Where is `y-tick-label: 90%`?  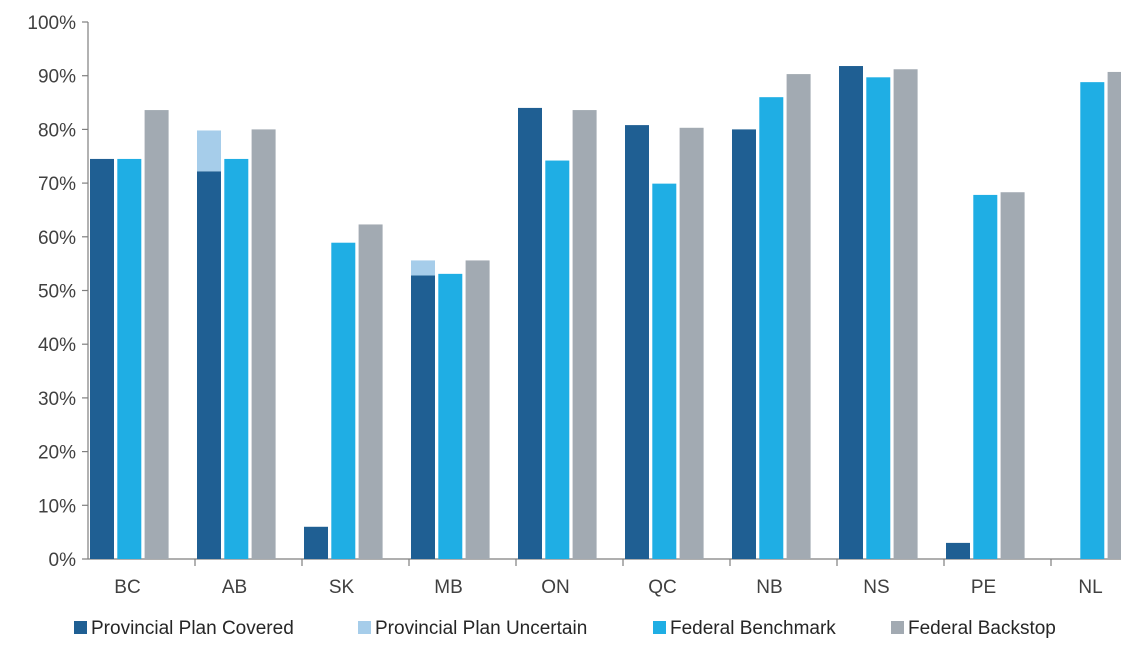
y-tick-label: 90% is located at coordinates (57, 77).